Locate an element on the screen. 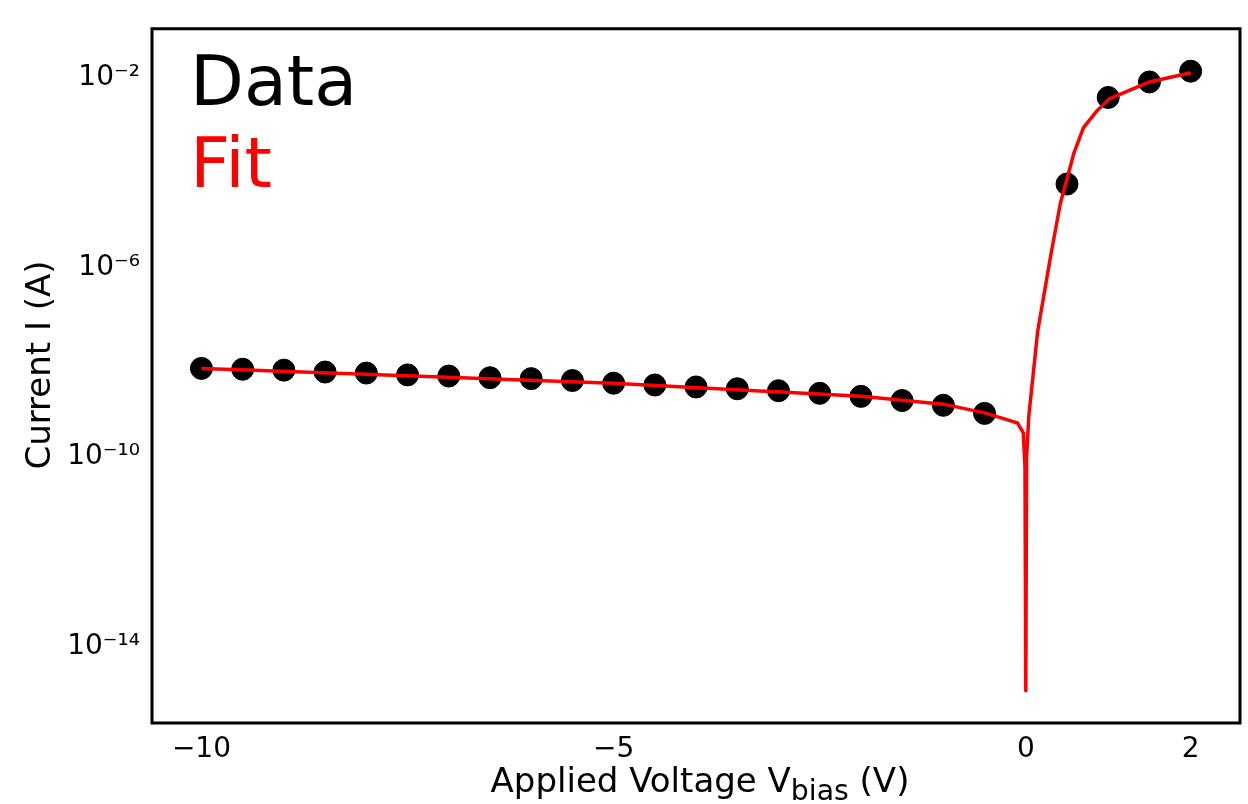 The height and width of the screenshot is (804, 1248). text: Data is located at coordinates (274, 81).